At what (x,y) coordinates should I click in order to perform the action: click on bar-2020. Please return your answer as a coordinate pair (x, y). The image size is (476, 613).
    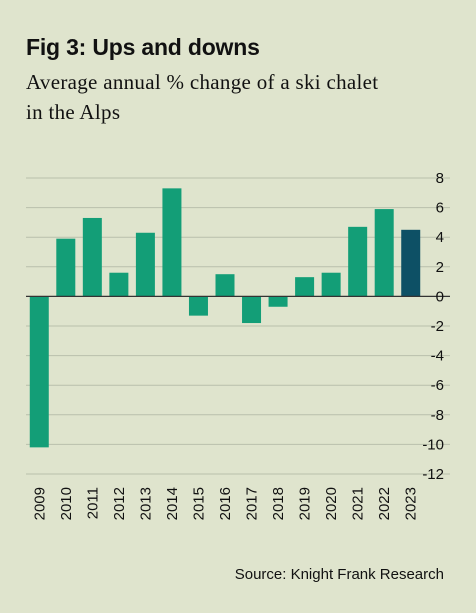
    Looking at the image, I should click on (331, 284).